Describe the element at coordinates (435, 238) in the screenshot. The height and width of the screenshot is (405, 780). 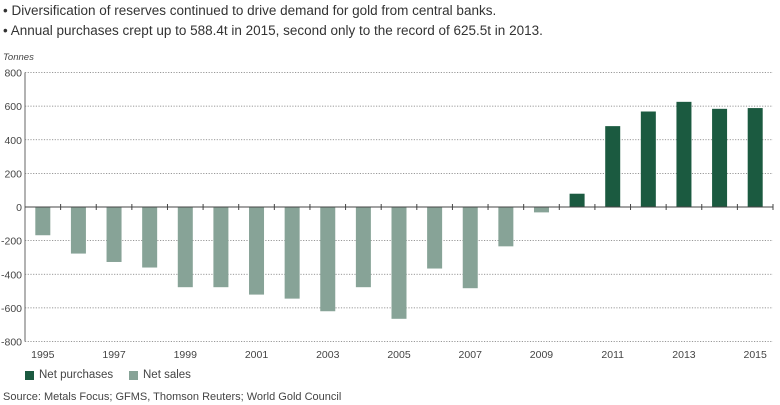
I see `bar-2006` at that location.